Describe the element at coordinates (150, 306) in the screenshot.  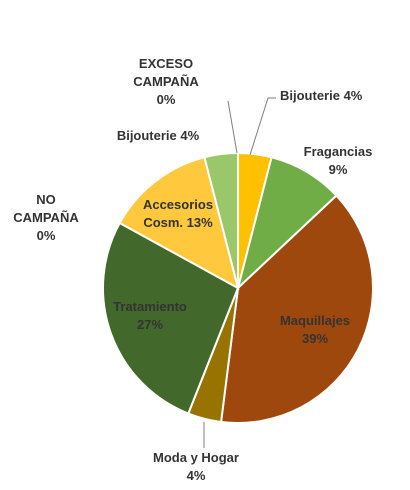
I see `data-label-line: Tratamiento` at that location.